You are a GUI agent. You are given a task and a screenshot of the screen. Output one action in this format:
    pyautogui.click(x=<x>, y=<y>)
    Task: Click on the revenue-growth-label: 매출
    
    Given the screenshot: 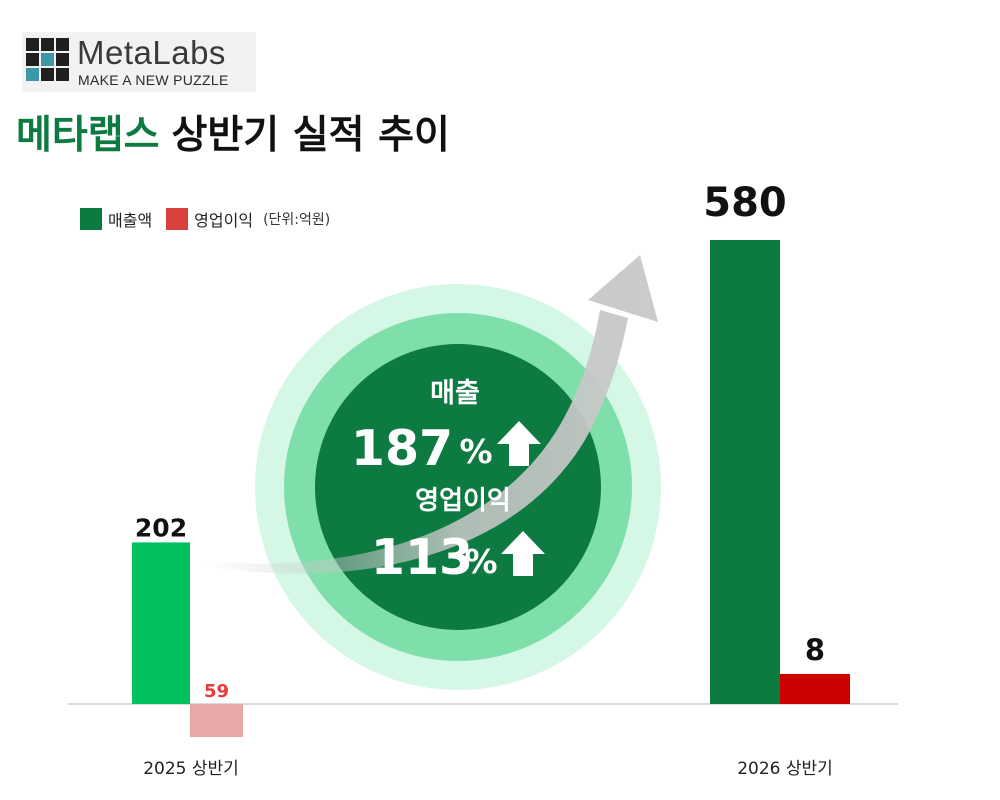 What is the action you would take?
    pyautogui.click(x=455, y=393)
    